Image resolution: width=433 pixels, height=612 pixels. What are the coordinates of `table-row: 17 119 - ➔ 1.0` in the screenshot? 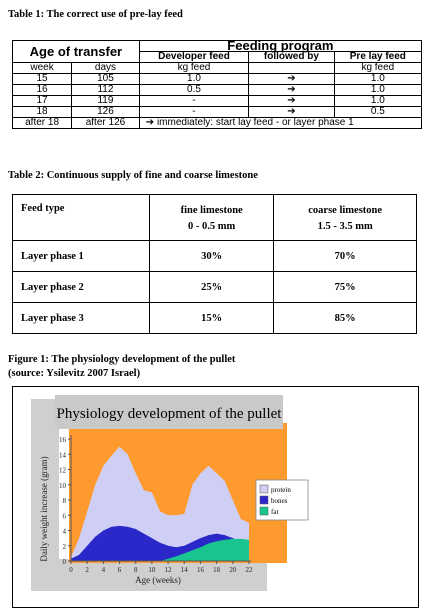 It's located at (217, 101).